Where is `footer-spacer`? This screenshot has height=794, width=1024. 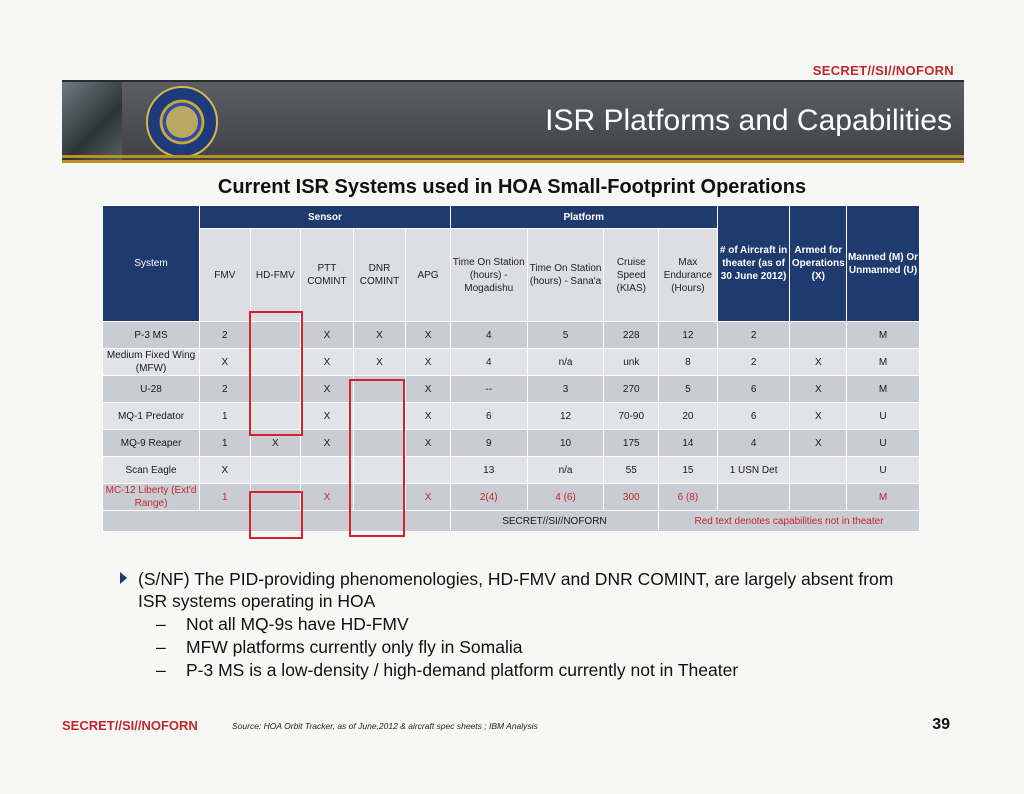 footer-spacer is located at coordinates (276, 521).